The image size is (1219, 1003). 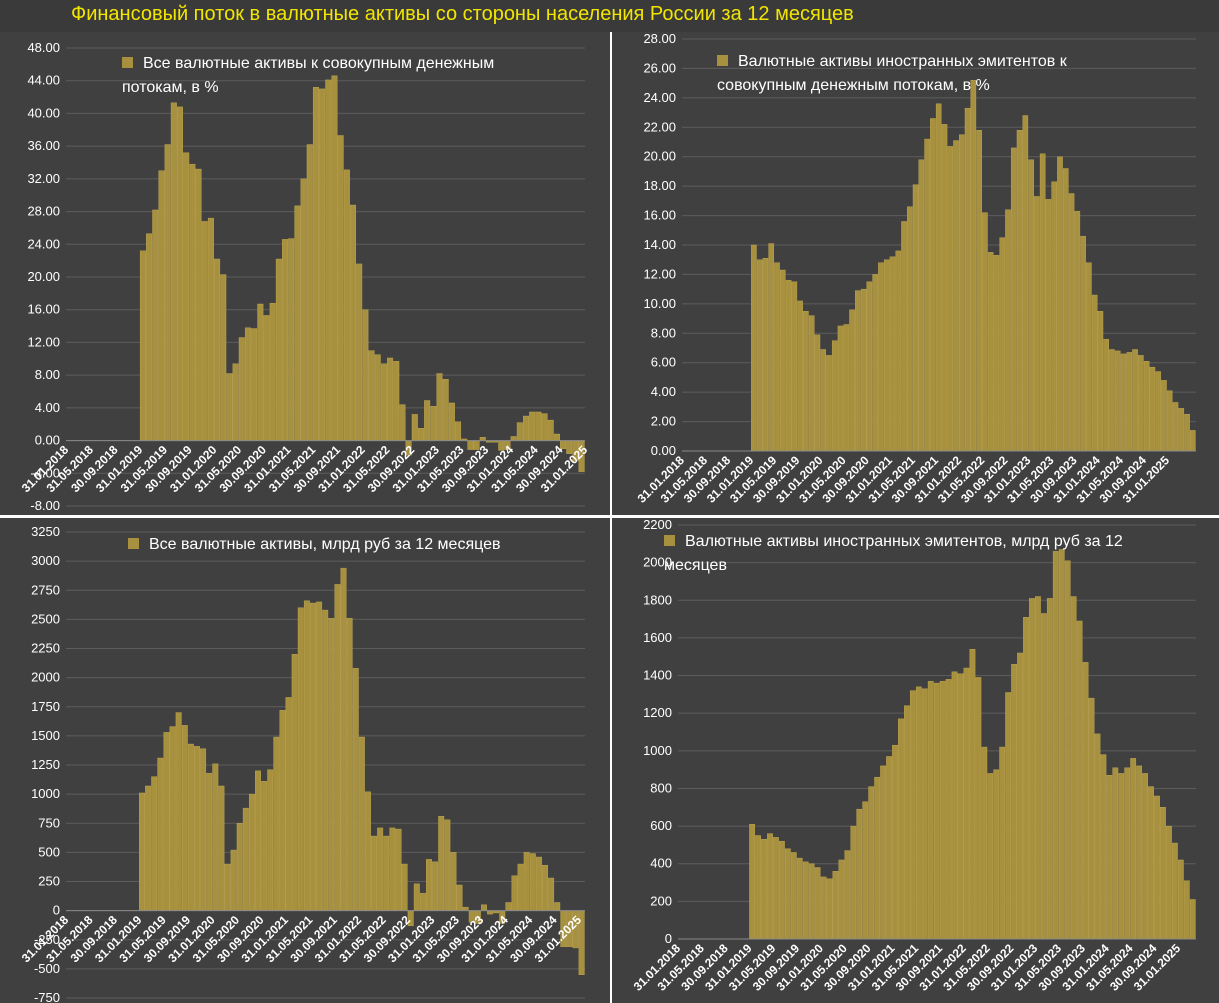 I want to click on y-tick-label: 24.00, so click(x=43, y=243).